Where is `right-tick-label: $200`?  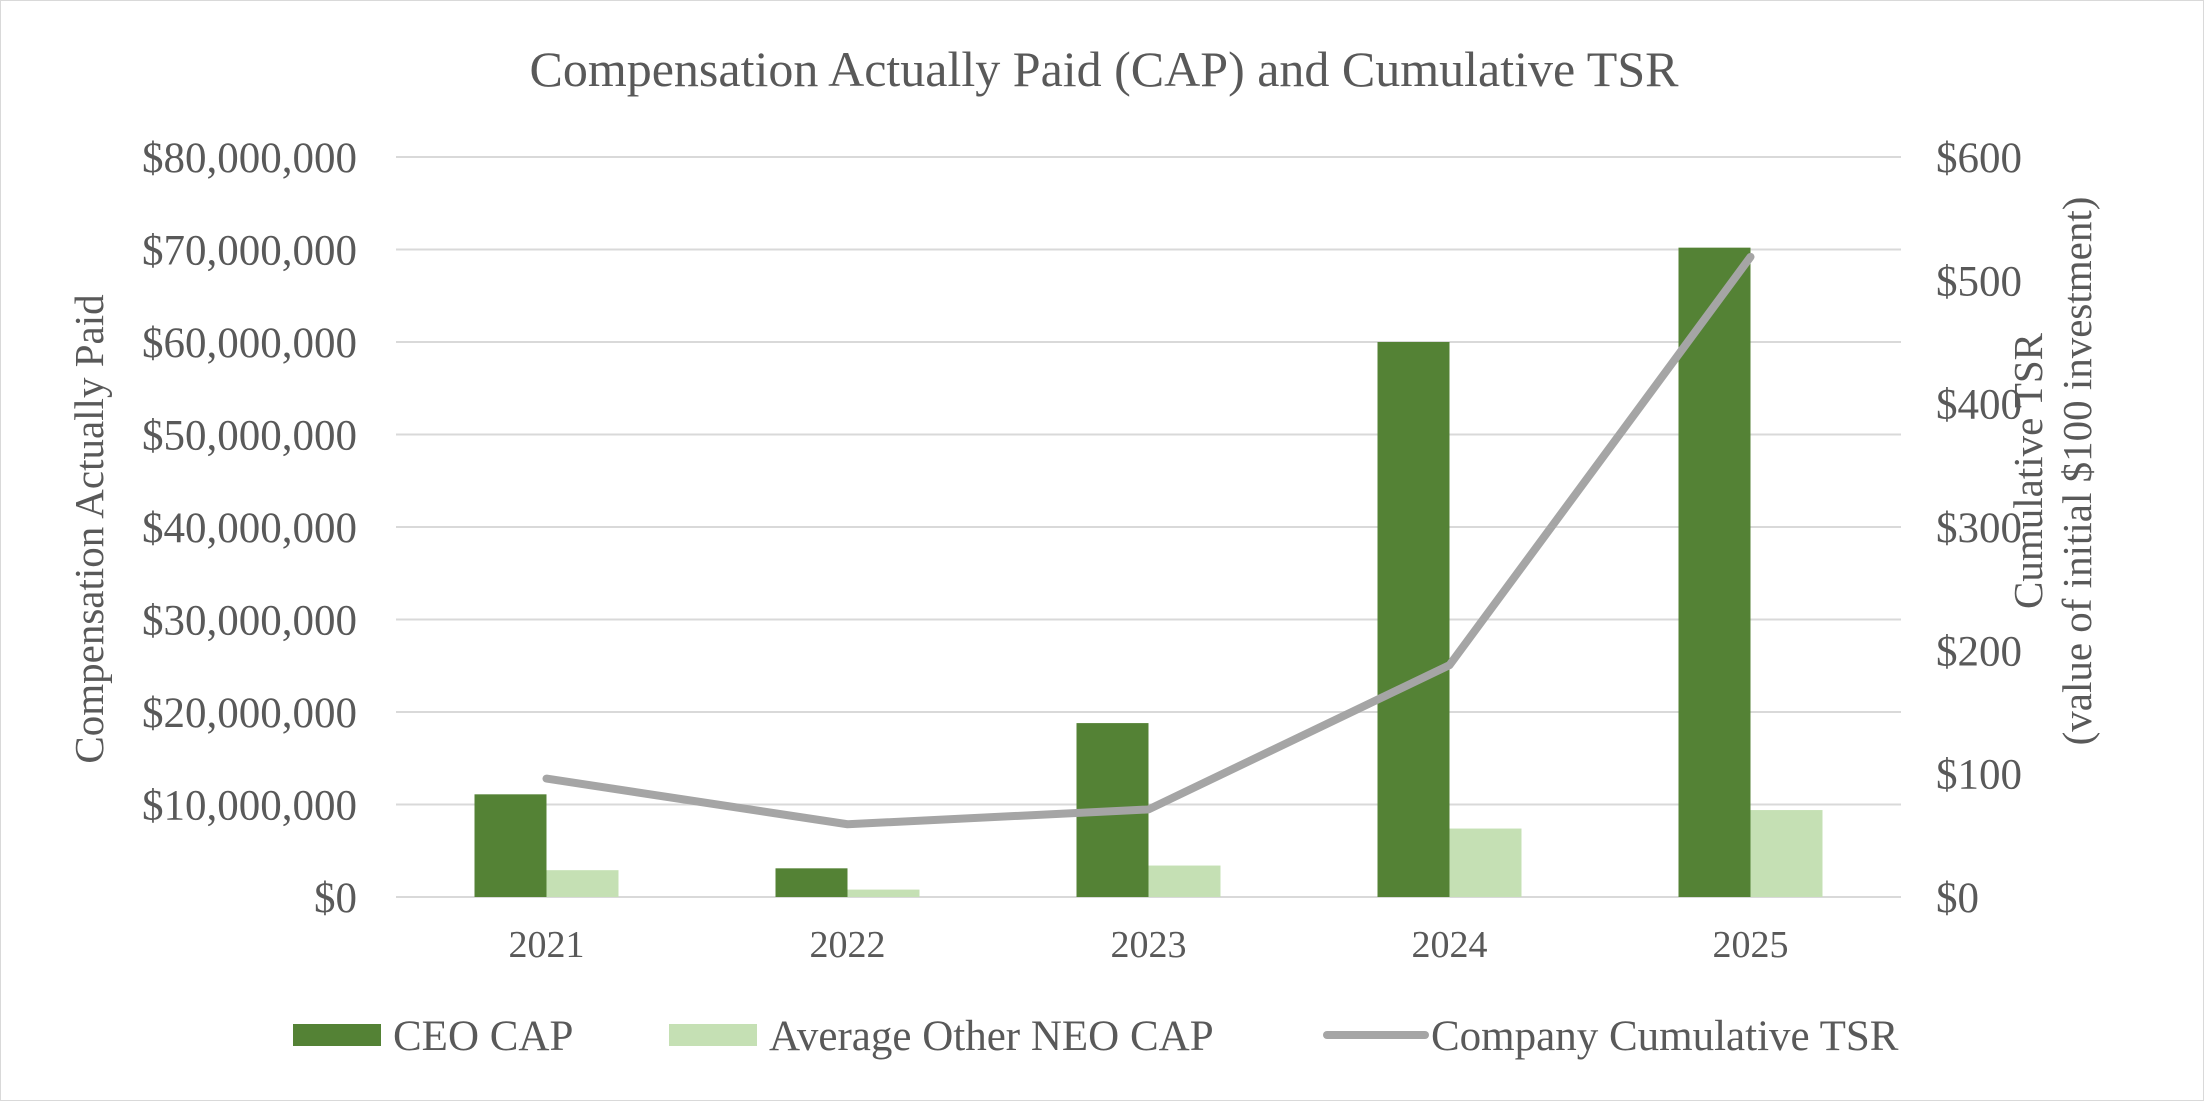
right-tick-label: $200 is located at coordinates (1979, 651).